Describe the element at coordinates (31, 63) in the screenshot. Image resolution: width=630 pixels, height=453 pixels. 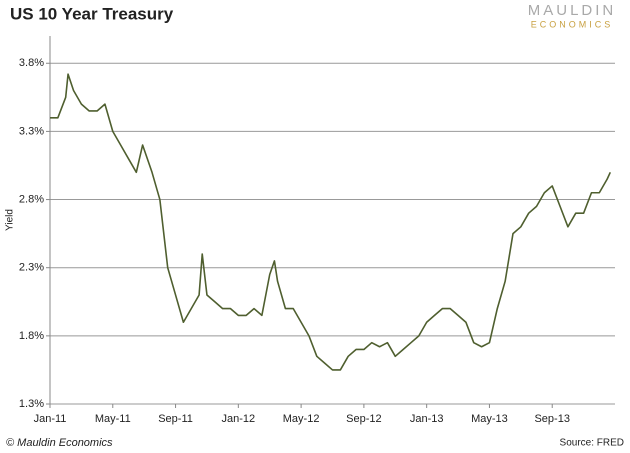
I see `y-tick-label: 3.8%` at that location.